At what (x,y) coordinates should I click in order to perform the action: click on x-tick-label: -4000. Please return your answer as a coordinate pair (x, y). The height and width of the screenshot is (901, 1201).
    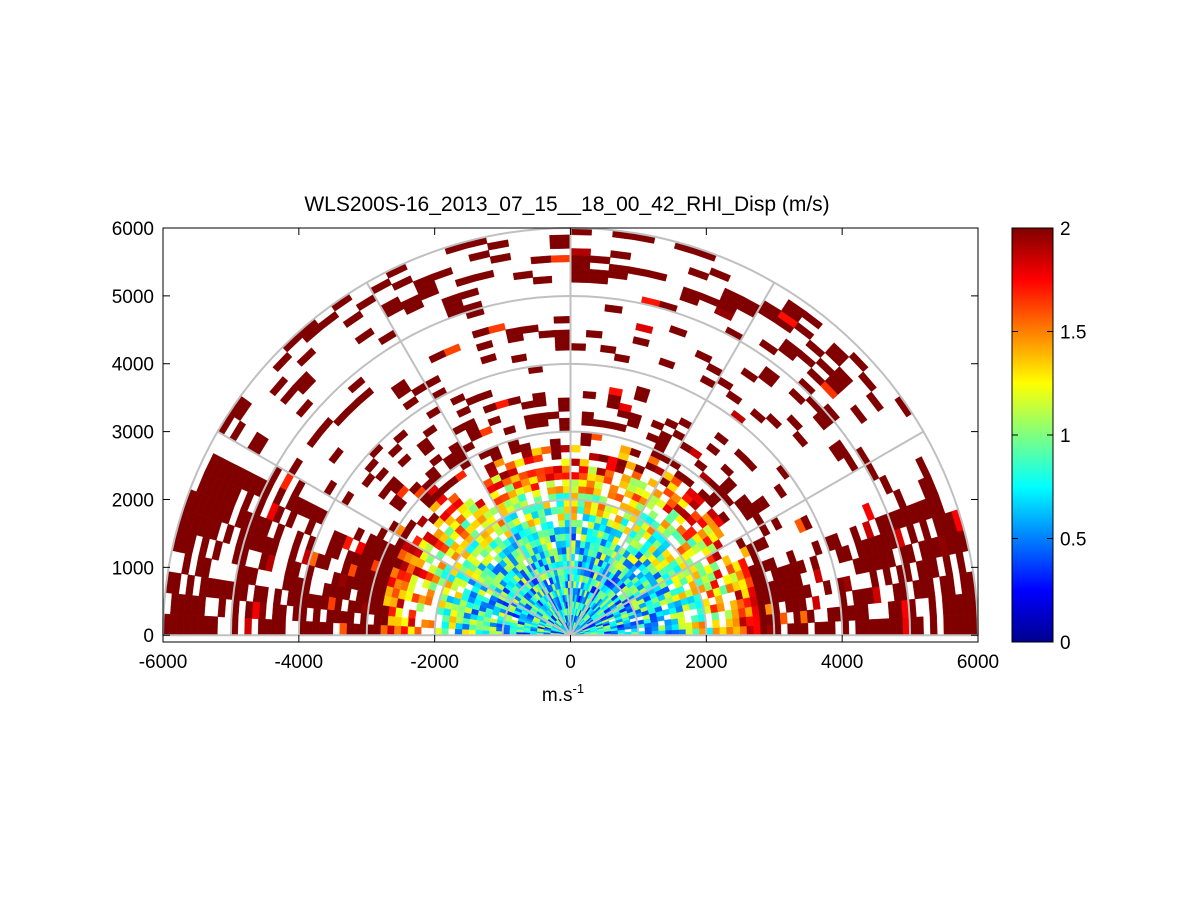
    Looking at the image, I should click on (299, 662).